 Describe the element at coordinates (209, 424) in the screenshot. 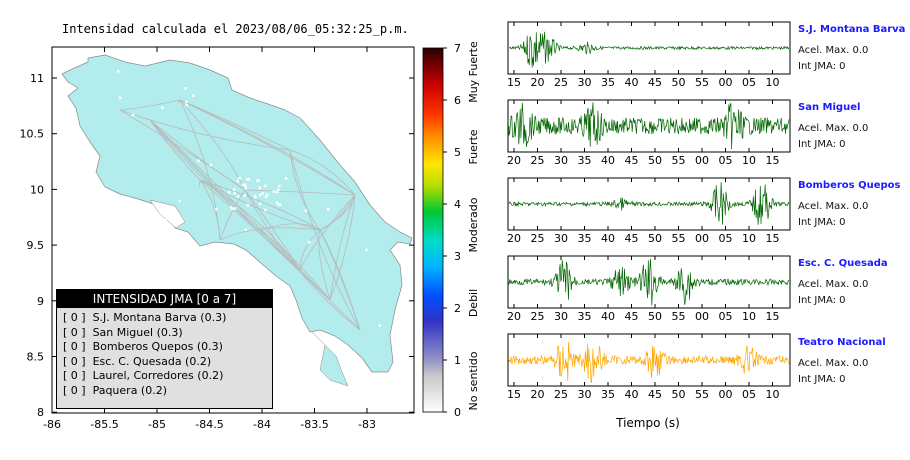

I see `map-x-tick-label: -84.5` at that location.